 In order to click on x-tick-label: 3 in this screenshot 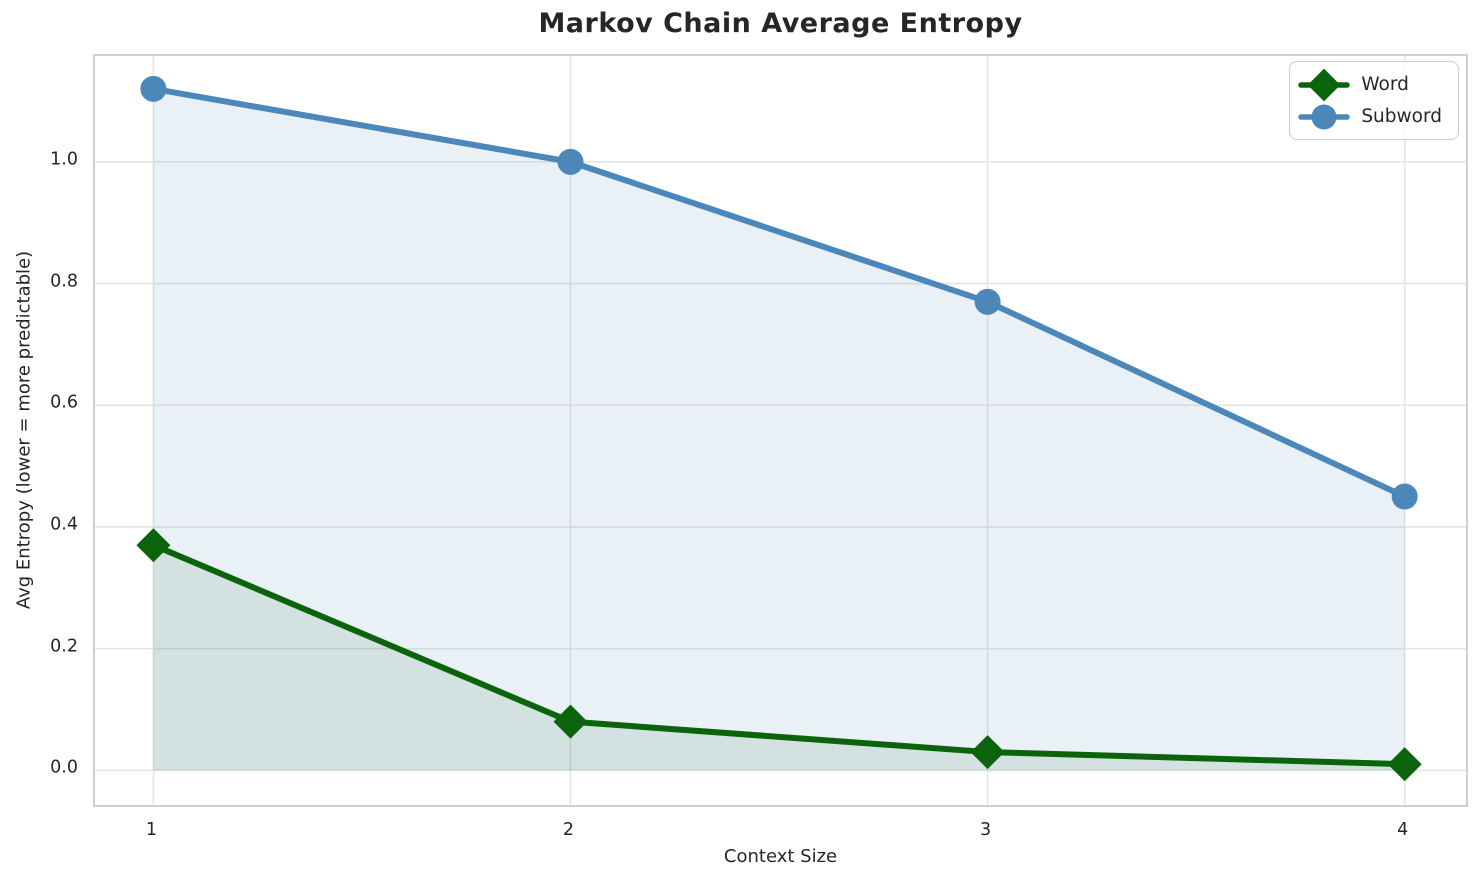, I will do `click(986, 830)`.